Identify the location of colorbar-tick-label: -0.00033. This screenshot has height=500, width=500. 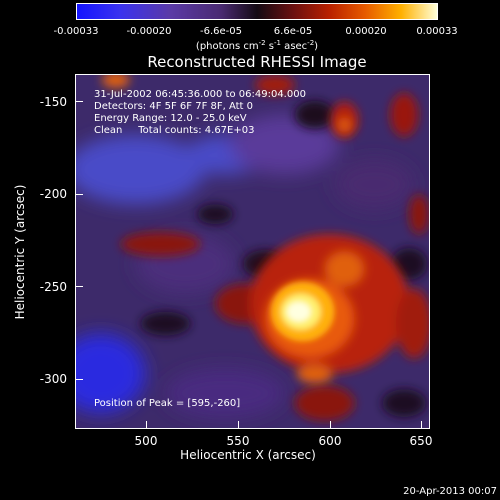
(76, 31).